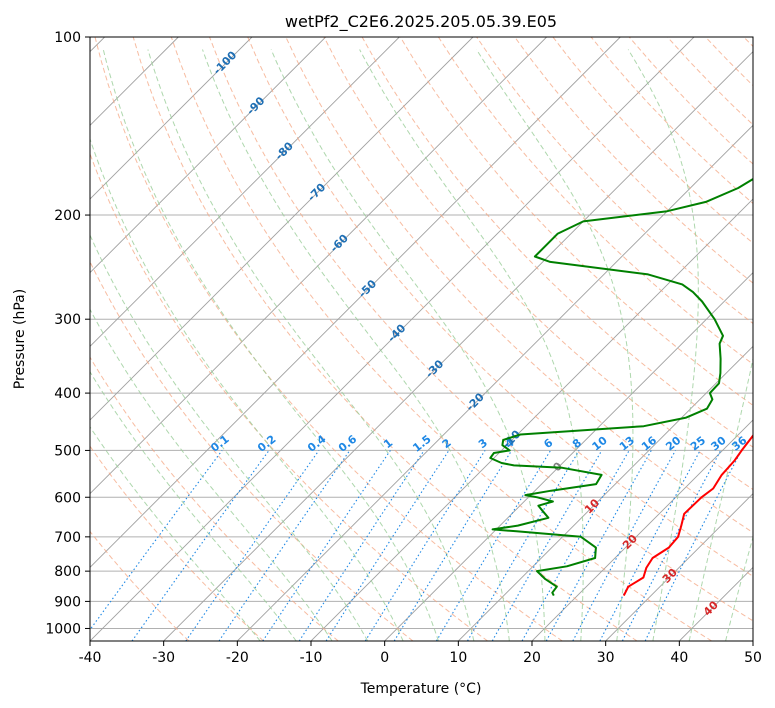 The height and width of the screenshot is (708, 775). Describe the element at coordinates (237, 658) in the screenshot. I see `x-tick-label: -20` at that location.